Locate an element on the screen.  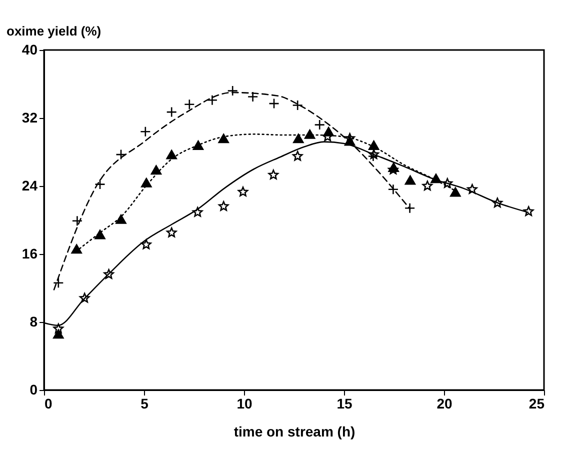
x-tick-label: 15 is located at coordinates (344, 404).